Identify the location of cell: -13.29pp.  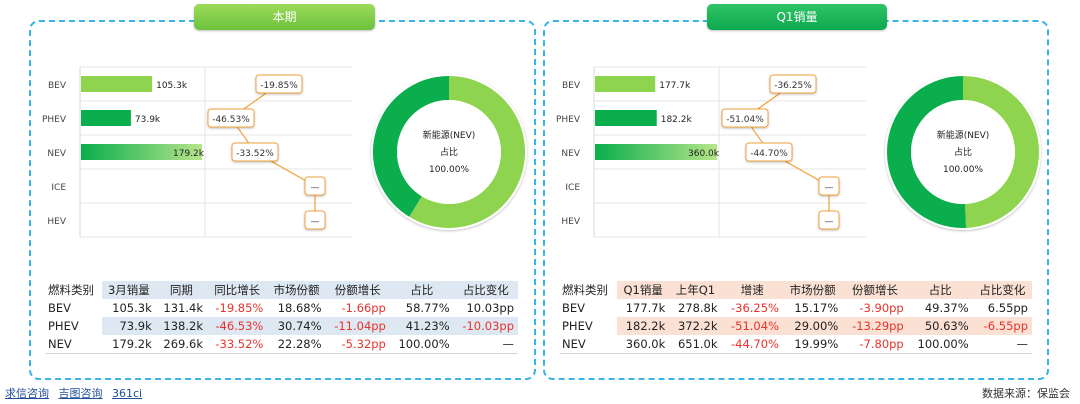
(875, 326).